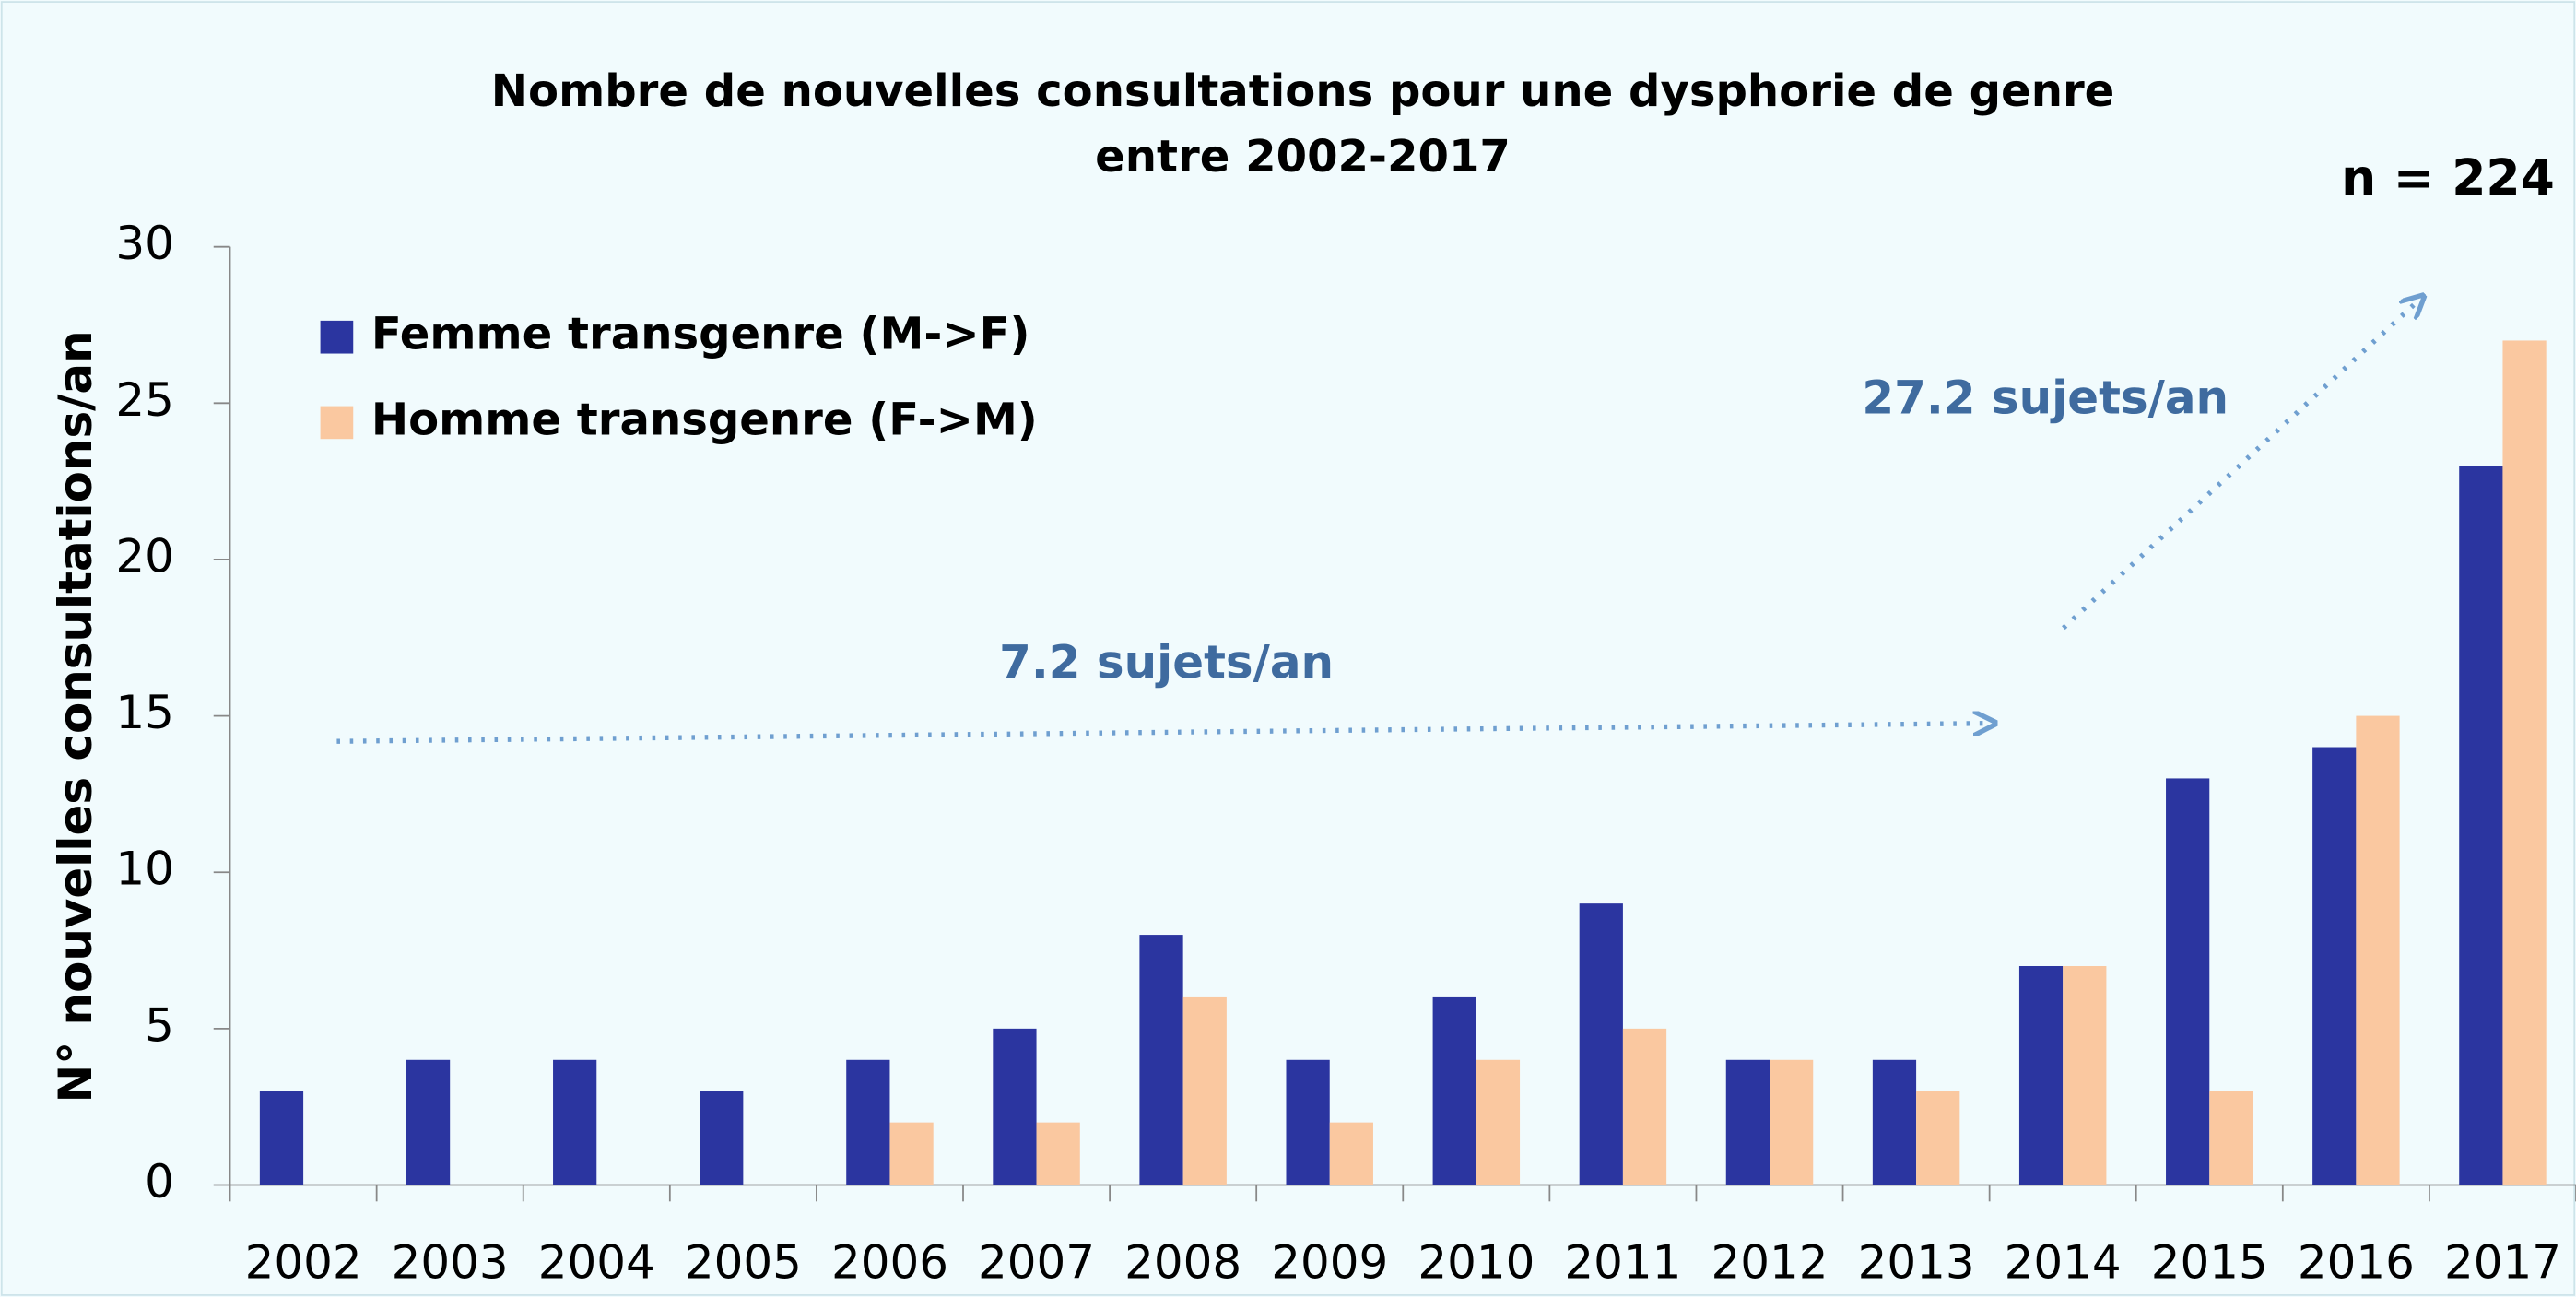 The image size is (2576, 1297). What do you see at coordinates (2502, 1262) in the screenshot?
I see `x-tick-label: 2017` at bounding box center [2502, 1262].